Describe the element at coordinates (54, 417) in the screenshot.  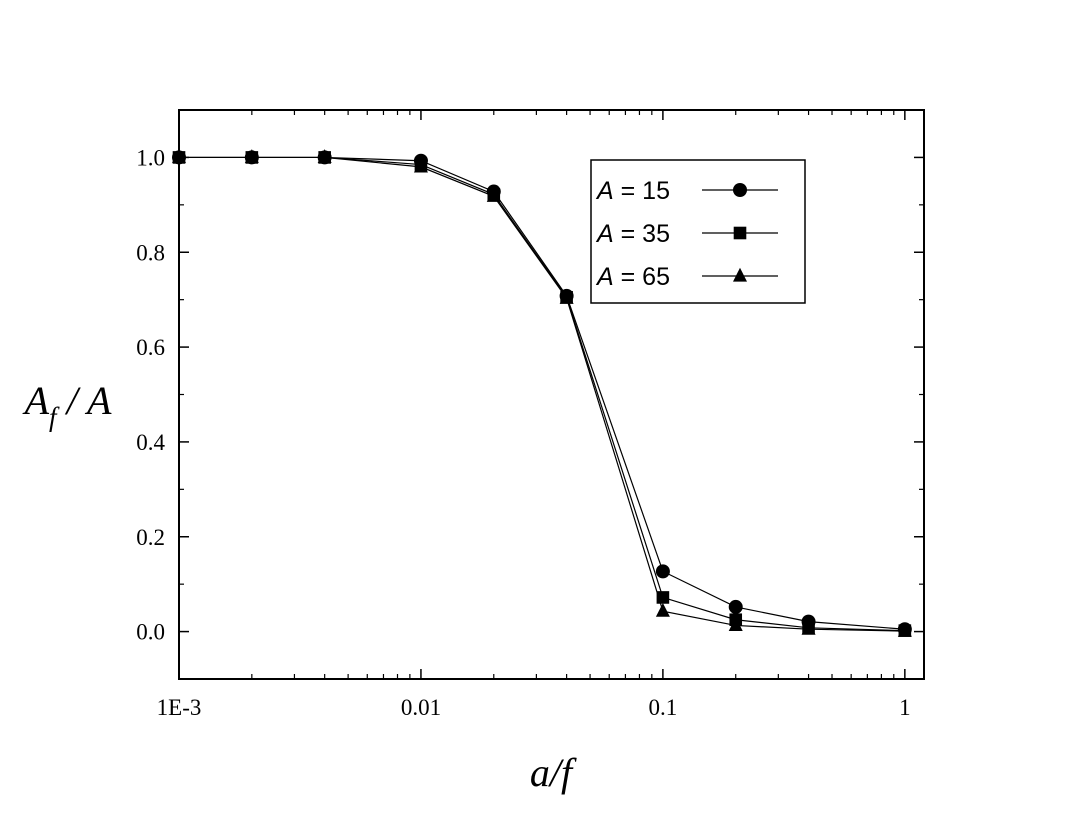
I see `y-axis-title-subscript: f` at that location.